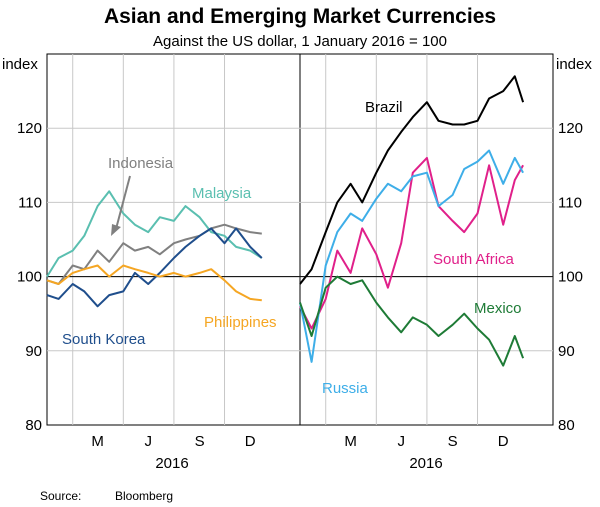  Describe the element at coordinates (116, 230) in the screenshot. I see `indonesia-arrowhead` at that location.